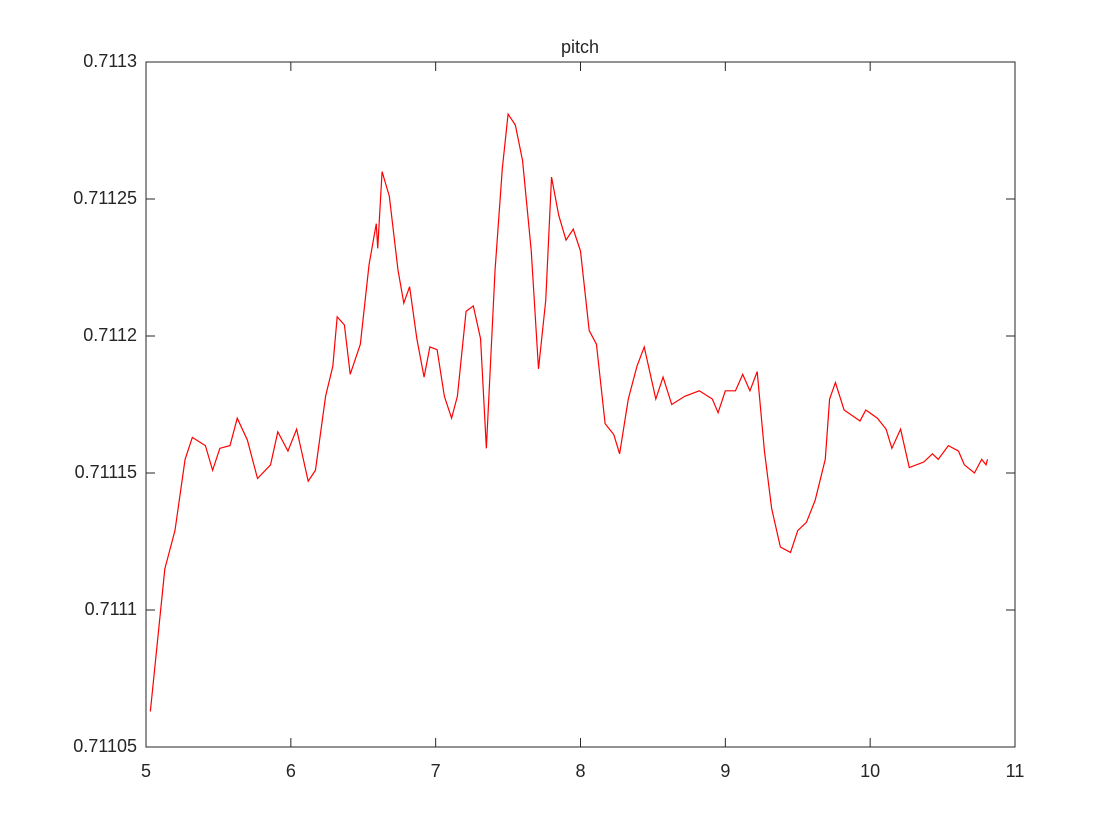  I want to click on x-tick-label: 8, so click(580, 771).